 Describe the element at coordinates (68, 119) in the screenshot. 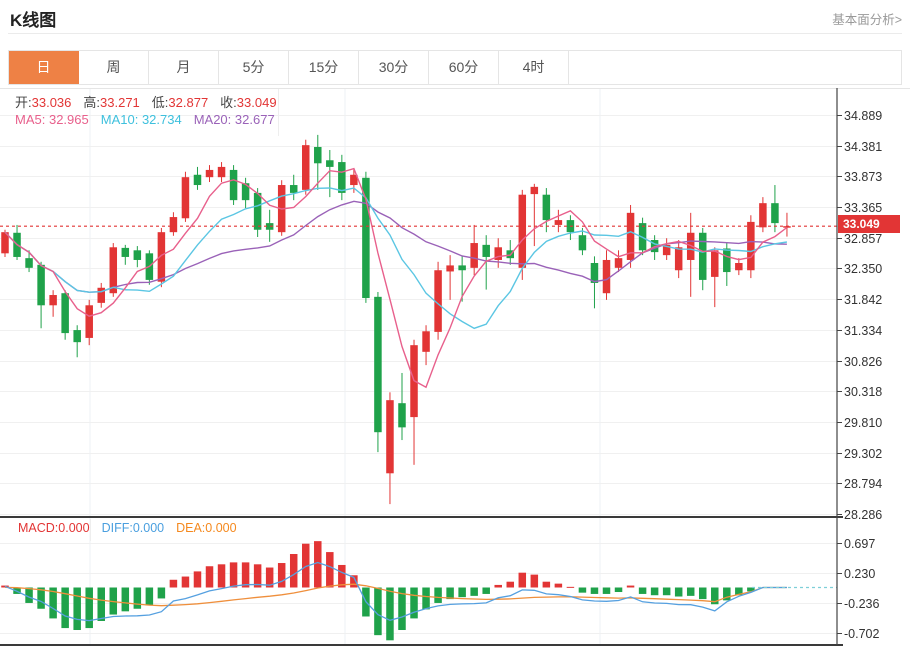

I see `ma5-value: 32.965` at that location.